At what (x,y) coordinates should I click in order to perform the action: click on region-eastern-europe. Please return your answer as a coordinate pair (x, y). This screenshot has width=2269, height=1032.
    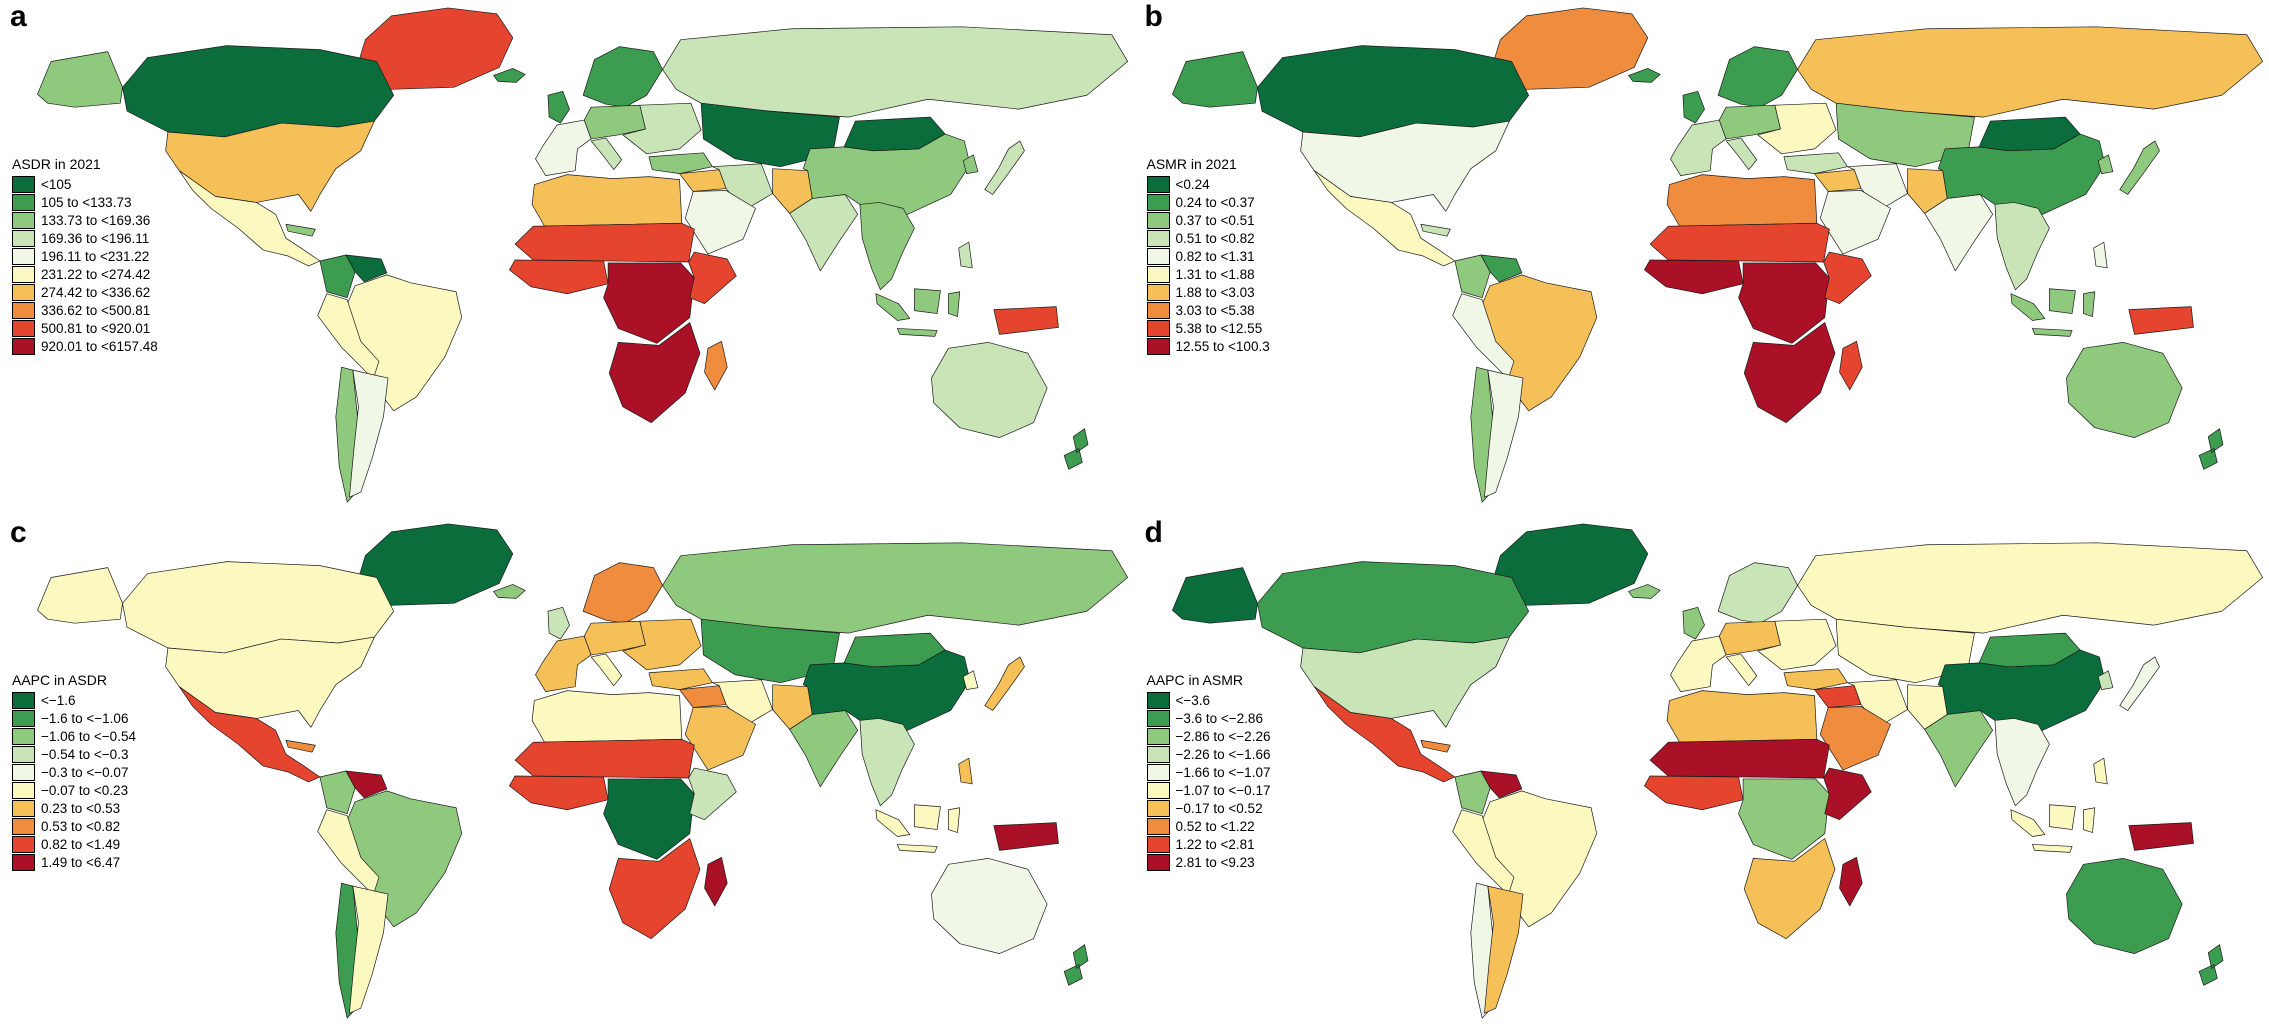
    Looking at the image, I should click on (1796, 644).